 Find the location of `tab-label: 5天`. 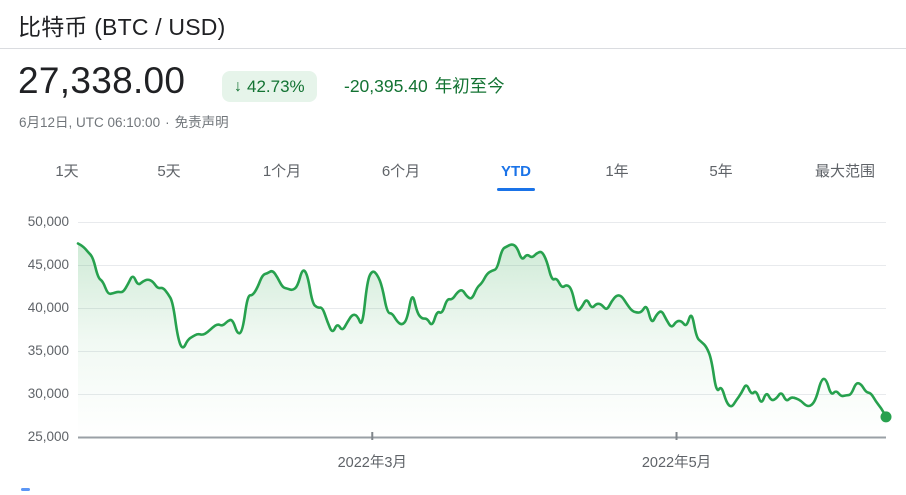

tab-label: 5天 is located at coordinates (169, 171).